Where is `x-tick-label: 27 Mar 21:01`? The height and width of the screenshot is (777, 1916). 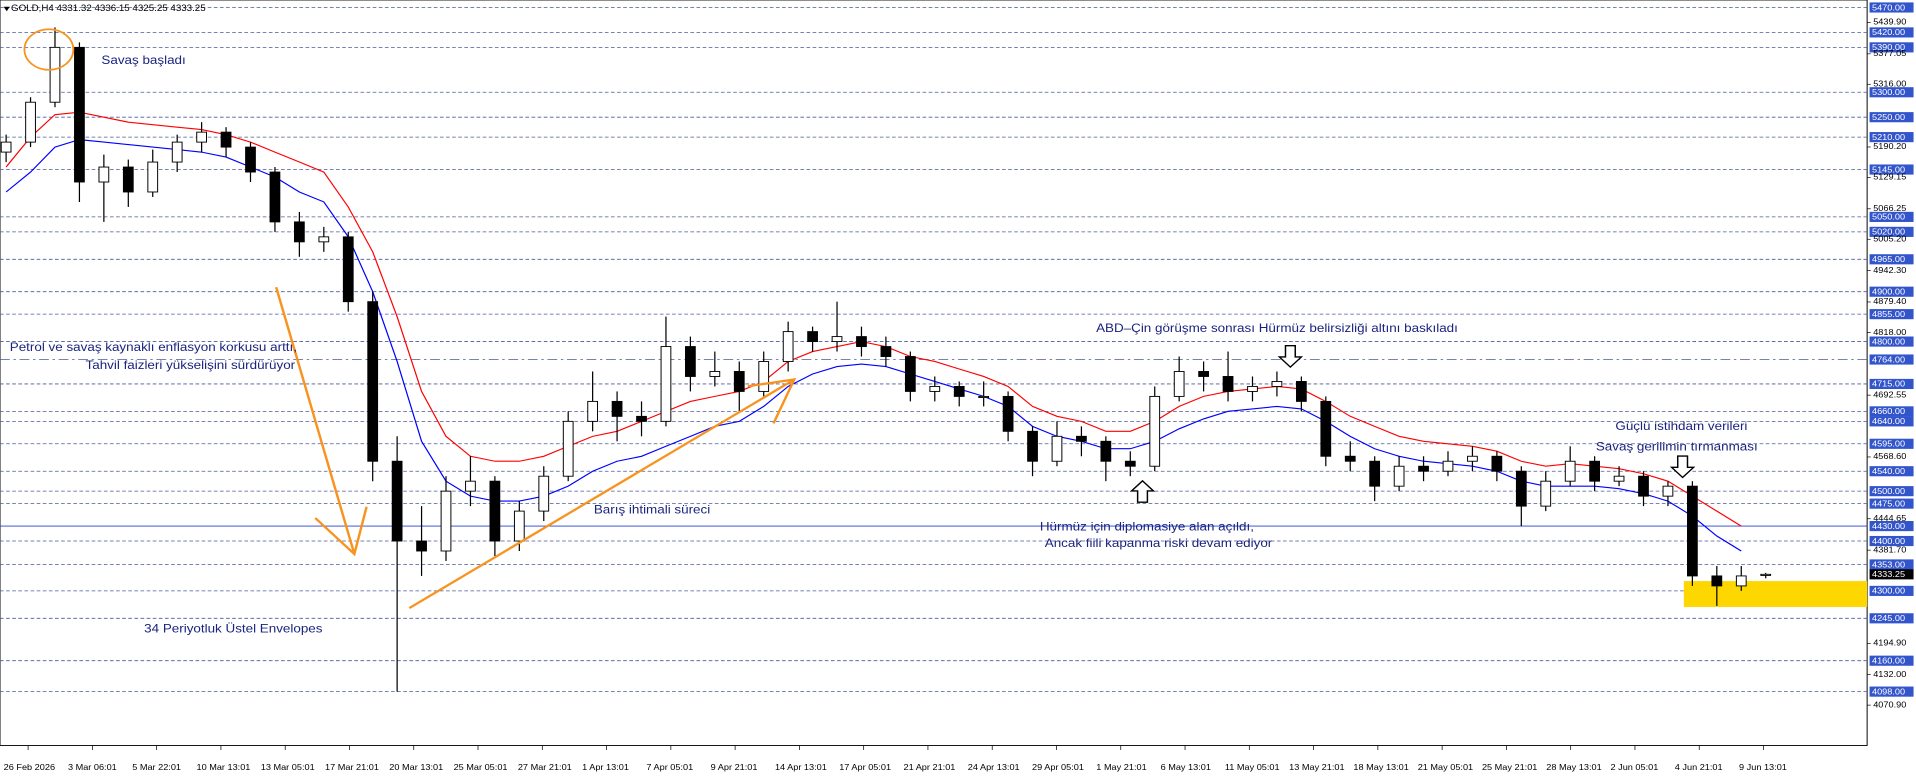 x-tick-label: 27 Mar 21:01 is located at coordinates (545, 768).